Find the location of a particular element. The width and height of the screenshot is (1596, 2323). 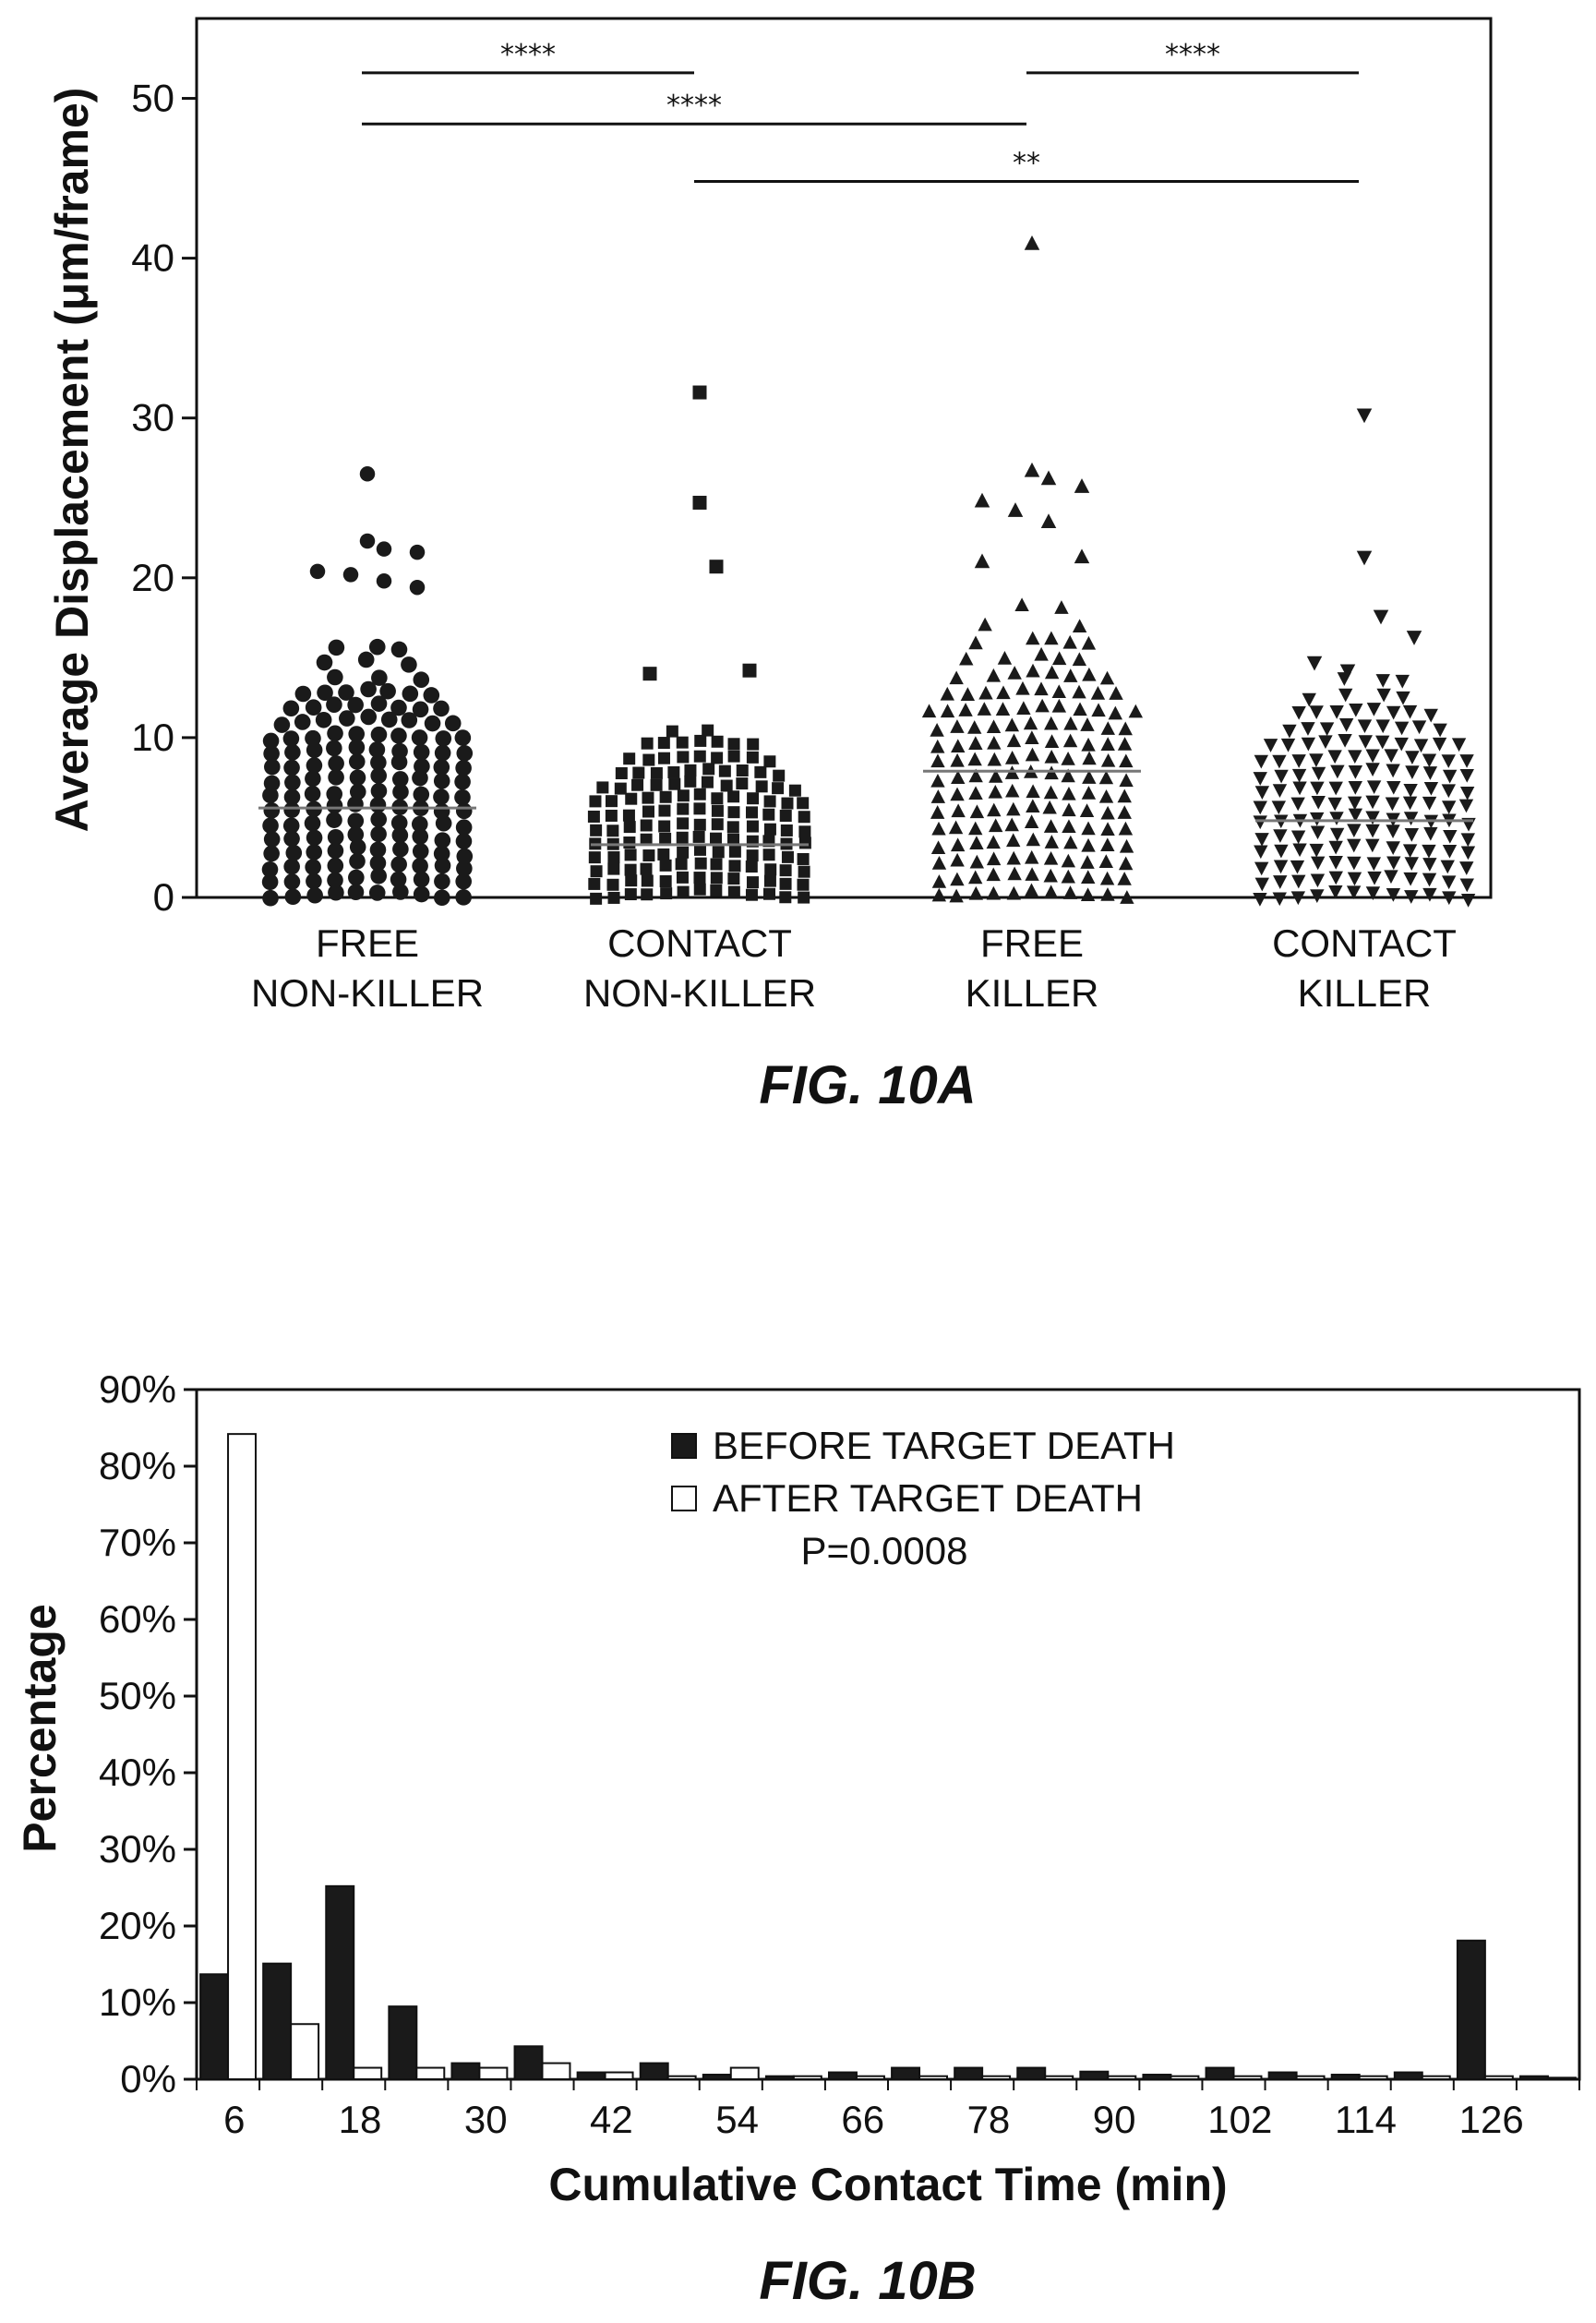

x-tick-label: 126 is located at coordinates (1491, 2119).